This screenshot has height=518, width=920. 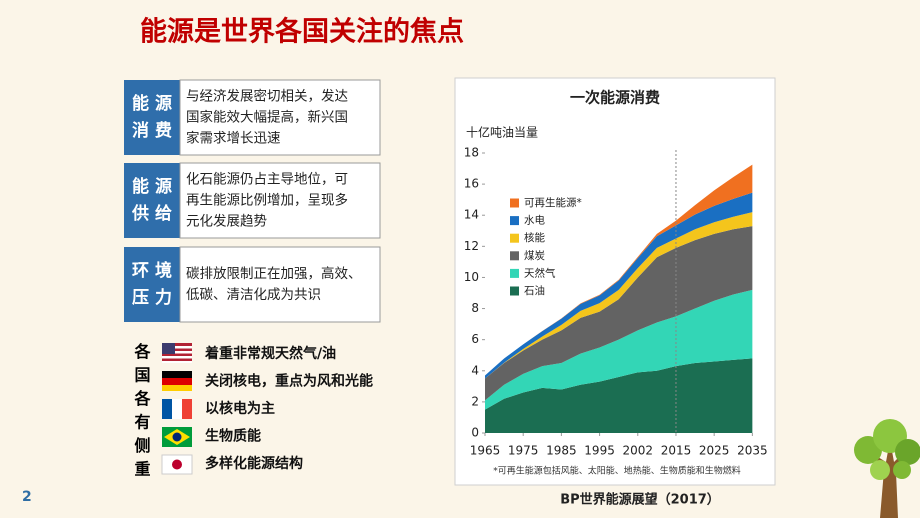 What do you see at coordinates (640, 500) in the screenshot?
I see `source: BP世界能源展望（2017）` at bounding box center [640, 500].